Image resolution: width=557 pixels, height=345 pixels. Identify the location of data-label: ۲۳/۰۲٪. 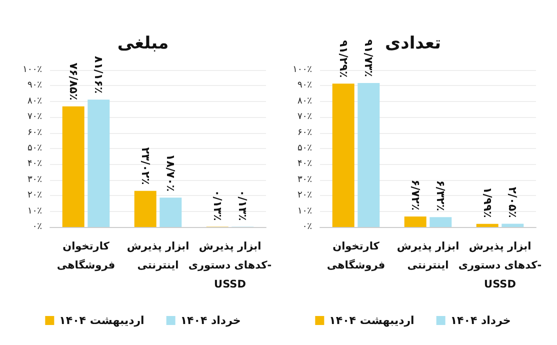
(145, 166).